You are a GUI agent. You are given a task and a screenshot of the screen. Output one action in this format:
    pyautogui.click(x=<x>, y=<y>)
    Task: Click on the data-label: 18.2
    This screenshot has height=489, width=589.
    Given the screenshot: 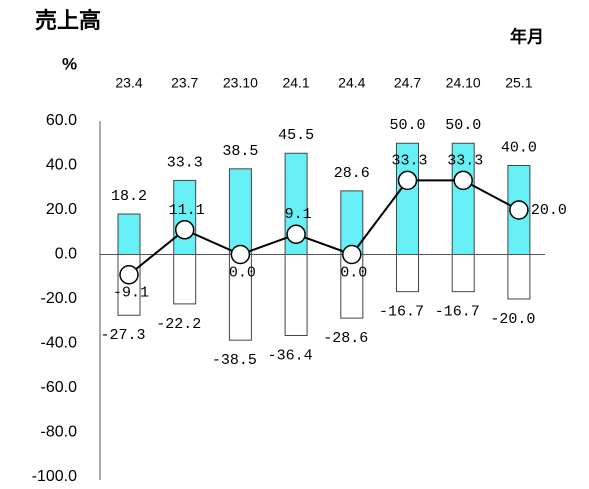 What is the action you would take?
    pyautogui.click(x=129, y=196)
    